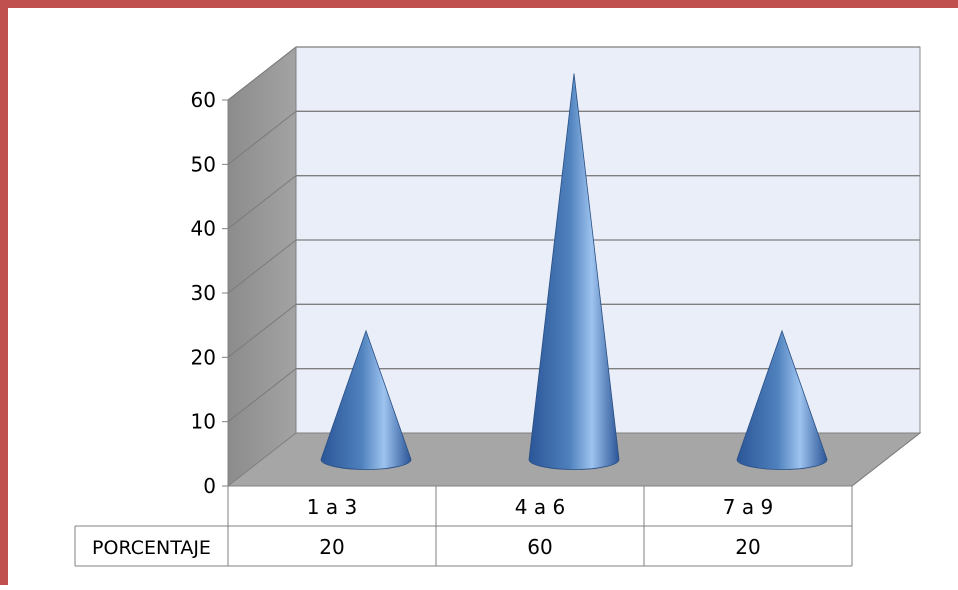 The width and height of the screenshot is (958, 590). I want to click on y-tick-label: 60, so click(203, 100).